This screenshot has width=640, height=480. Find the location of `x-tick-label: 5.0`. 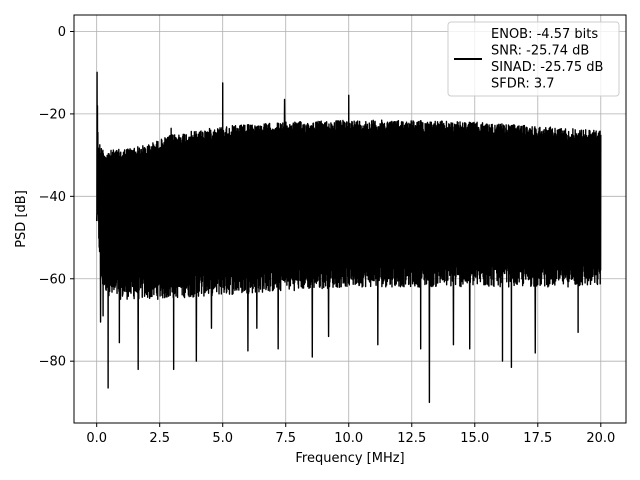

x-tick-label: 5.0 is located at coordinates (222, 438).